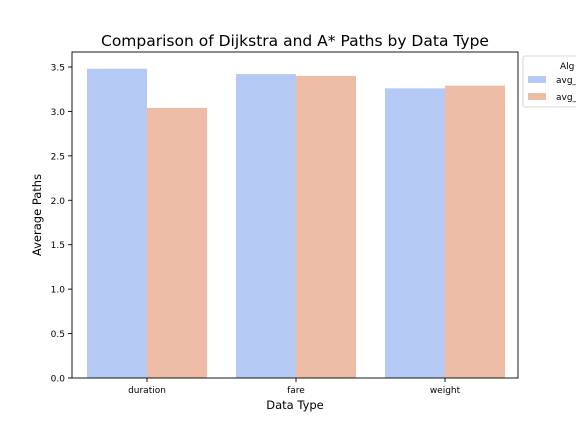 The image size is (576, 432). I want to click on x-axis: duration fare weight, so click(294, 387).